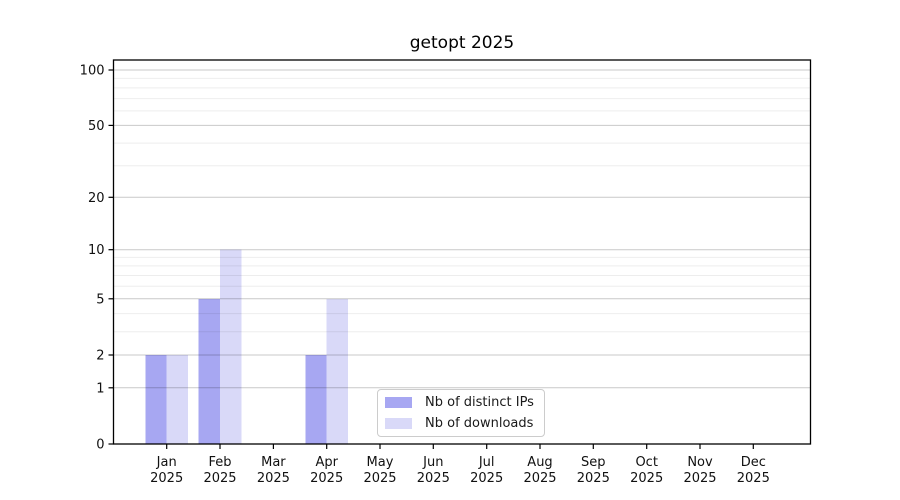 This screenshot has width=900, height=500. I want to click on y-tick-label: 100, so click(92, 71).